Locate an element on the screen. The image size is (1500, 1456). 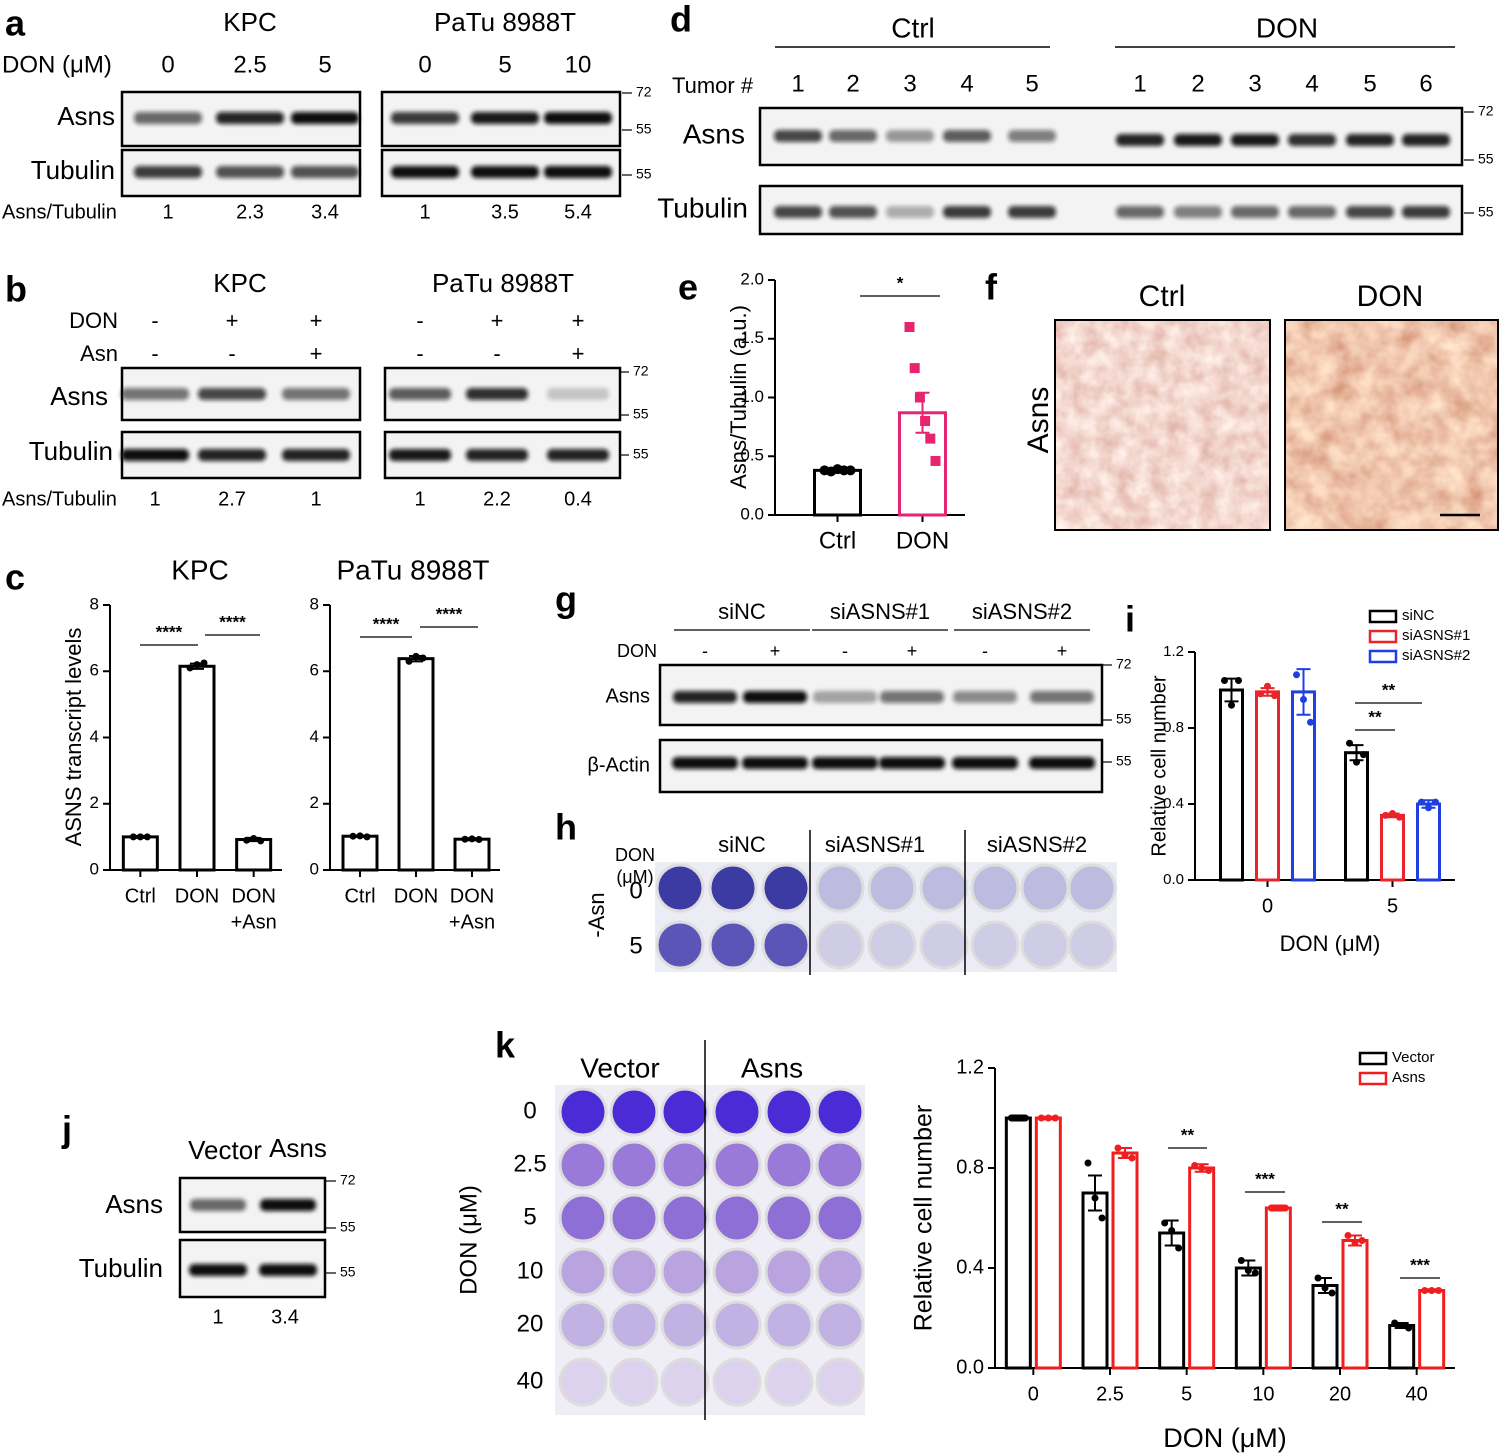
error-bar is located at coordinates (1095, 1193).